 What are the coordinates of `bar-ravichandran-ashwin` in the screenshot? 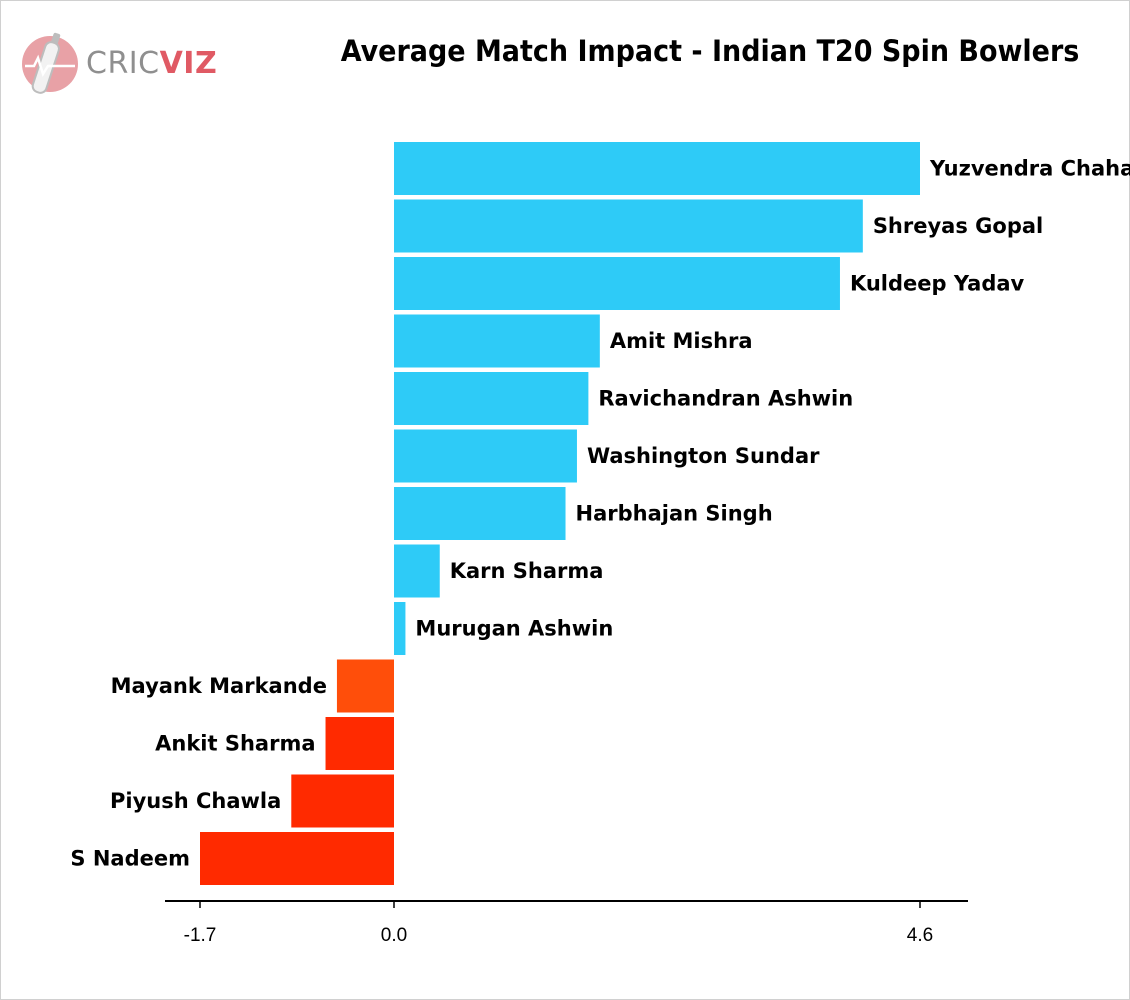 It's located at (491, 398).